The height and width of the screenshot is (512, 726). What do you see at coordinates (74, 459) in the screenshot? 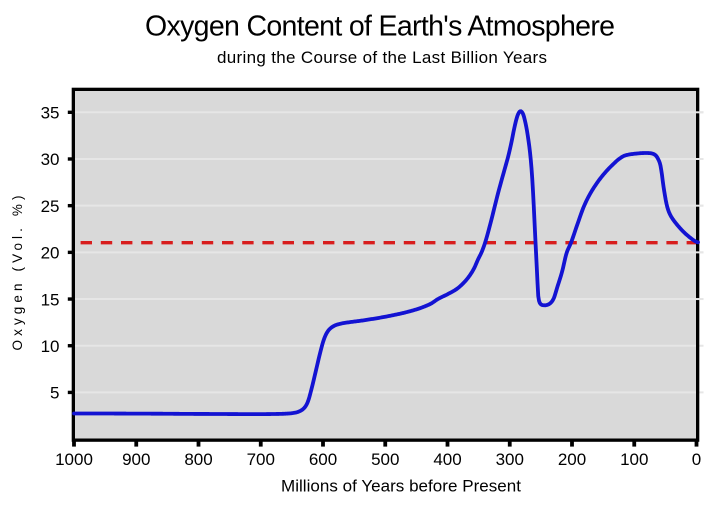
I see `svg-text: 1000` at bounding box center [74, 459].